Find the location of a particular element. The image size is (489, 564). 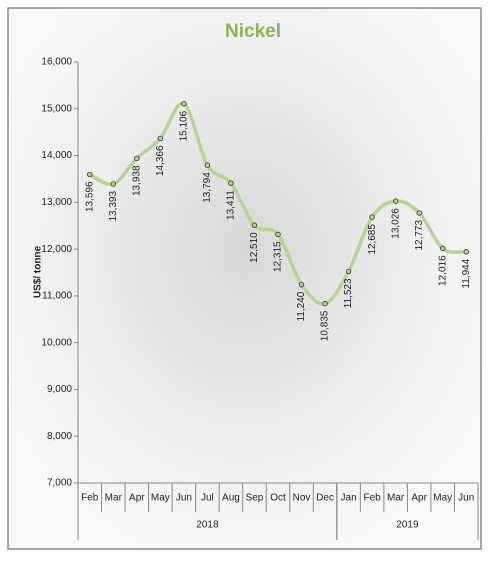

x-group-label: 2019 is located at coordinates (407, 525).